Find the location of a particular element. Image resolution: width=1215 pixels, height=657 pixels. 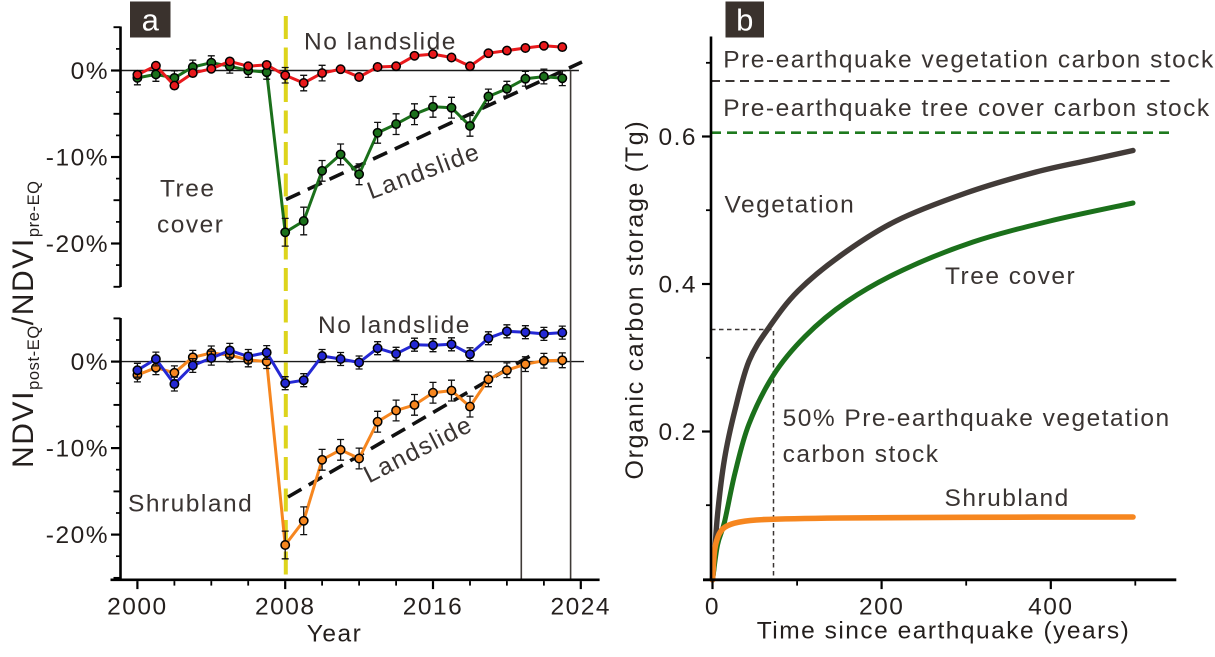

svg-text: a is located at coordinates (151, 20).